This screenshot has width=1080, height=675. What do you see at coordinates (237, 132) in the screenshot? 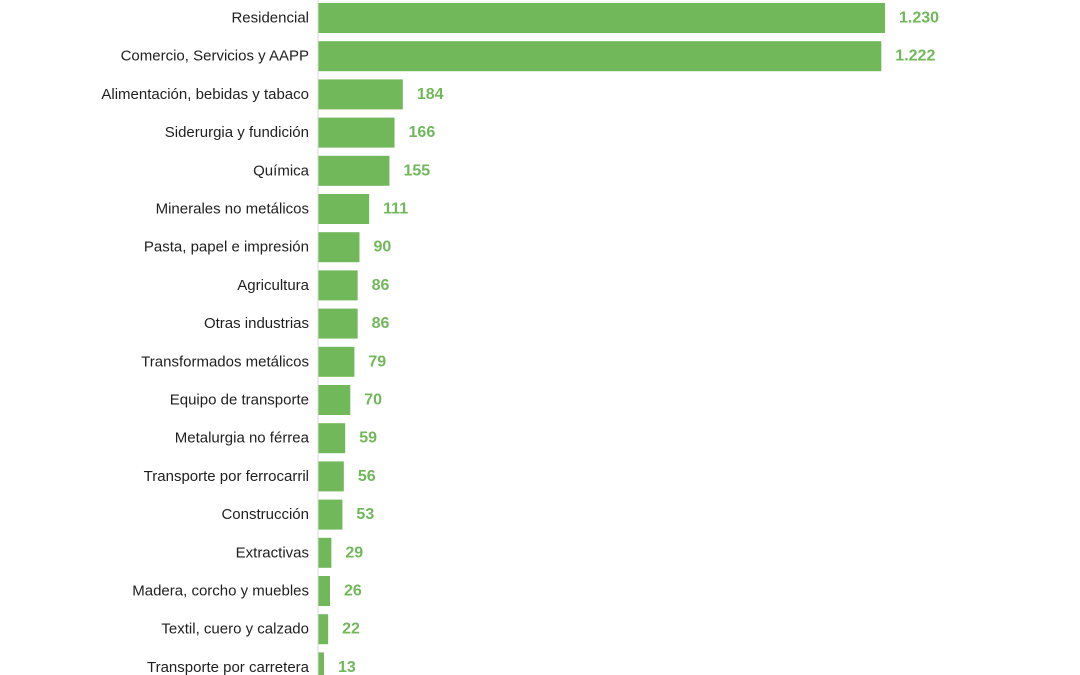
I see `category-label-siderurgia-y-fundicion: Siderurgia y fundición` at bounding box center [237, 132].